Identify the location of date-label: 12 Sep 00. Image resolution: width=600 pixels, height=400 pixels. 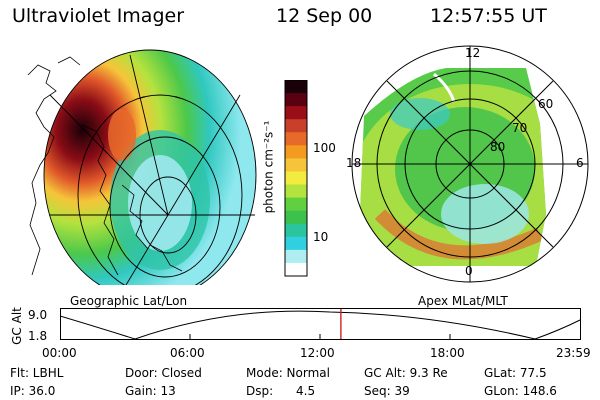
(324, 16).